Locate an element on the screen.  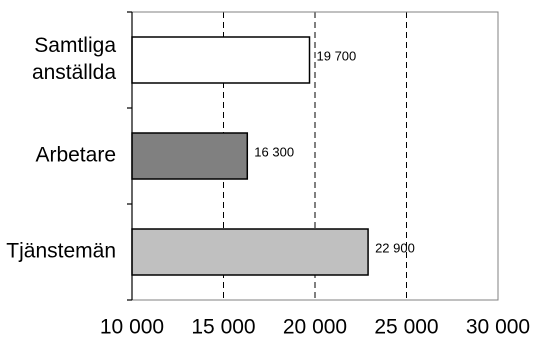
data-label: 22 900 is located at coordinates (395, 247).